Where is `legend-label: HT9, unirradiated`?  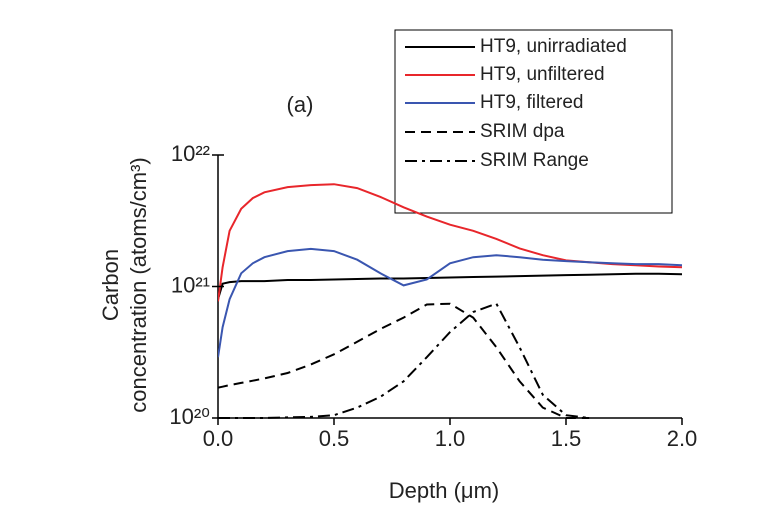 legend-label: HT9, unirradiated is located at coordinates (553, 46).